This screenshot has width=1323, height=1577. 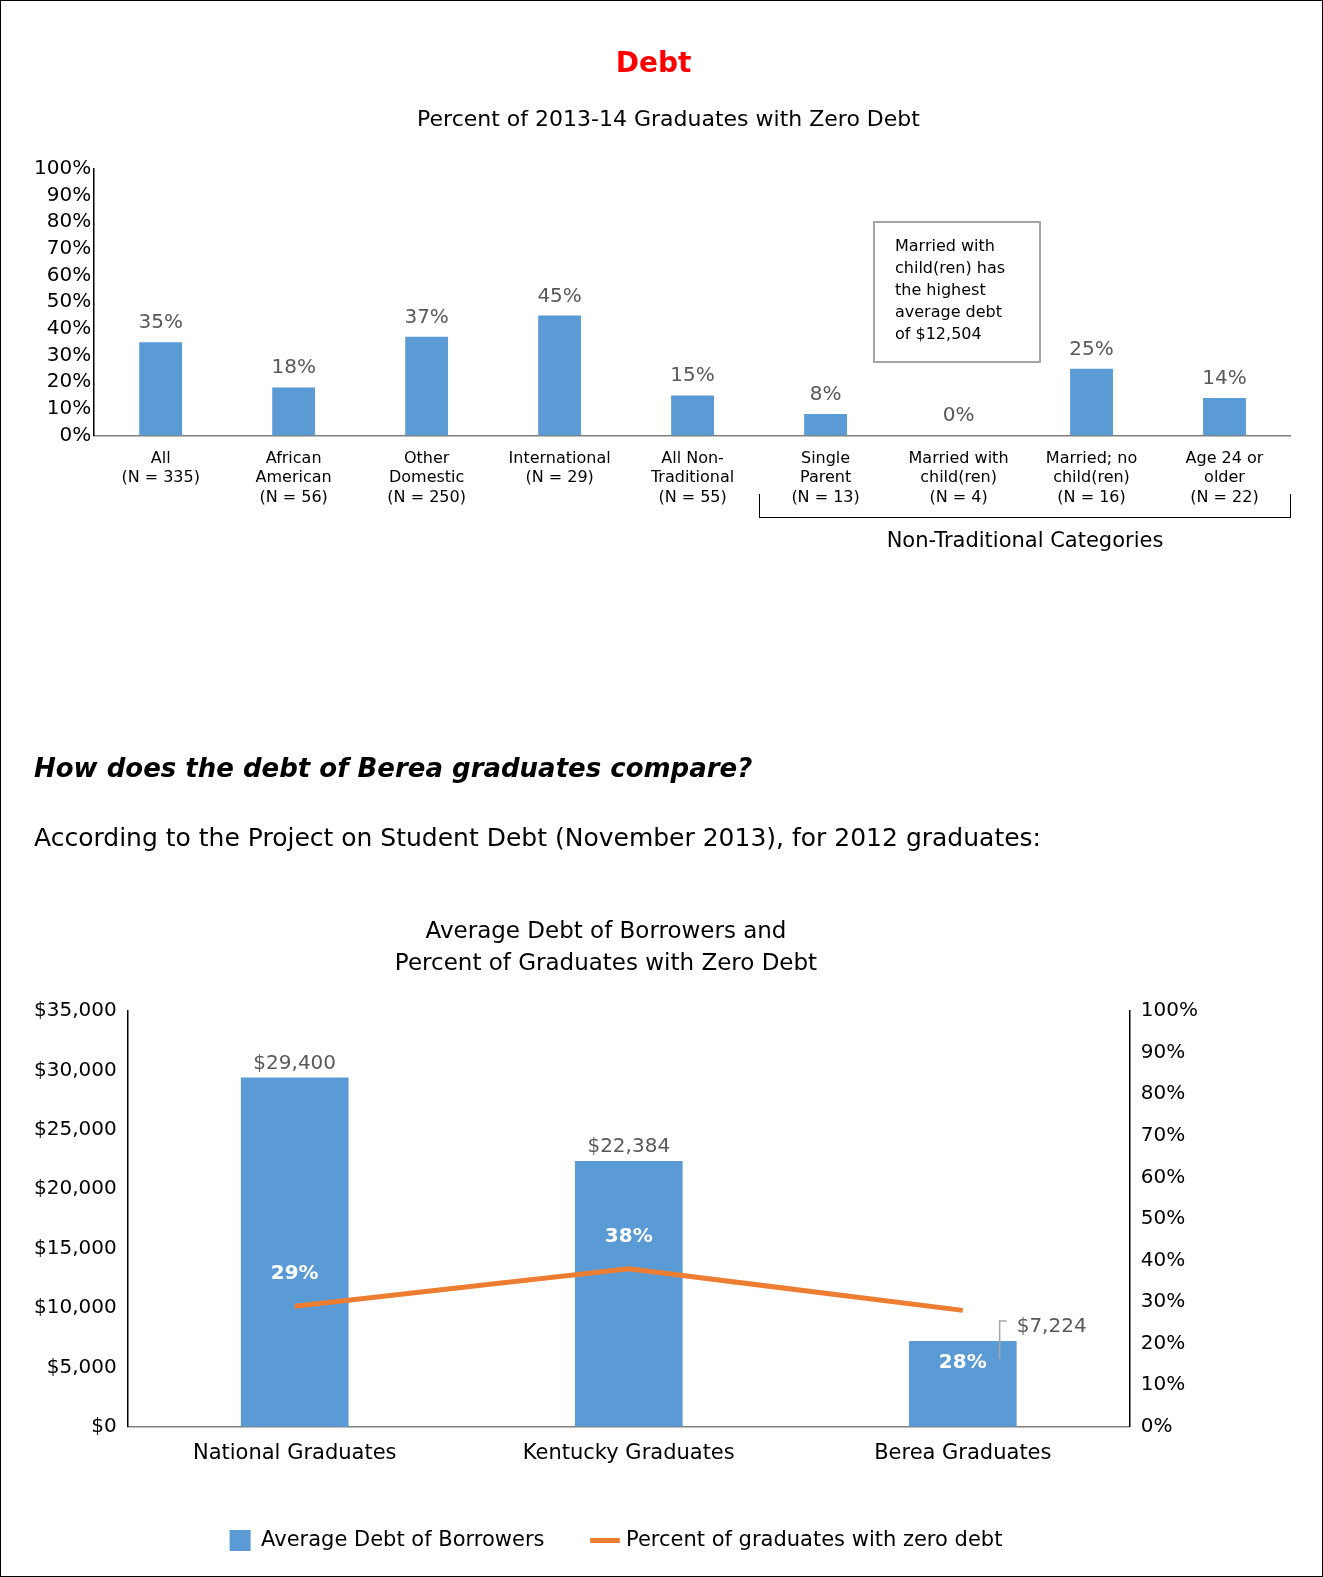 What do you see at coordinates (426, 477) in the screenshot?
I see `x-tick-label: Other Domestic (N = 250)` at bounding box center [426, 477].